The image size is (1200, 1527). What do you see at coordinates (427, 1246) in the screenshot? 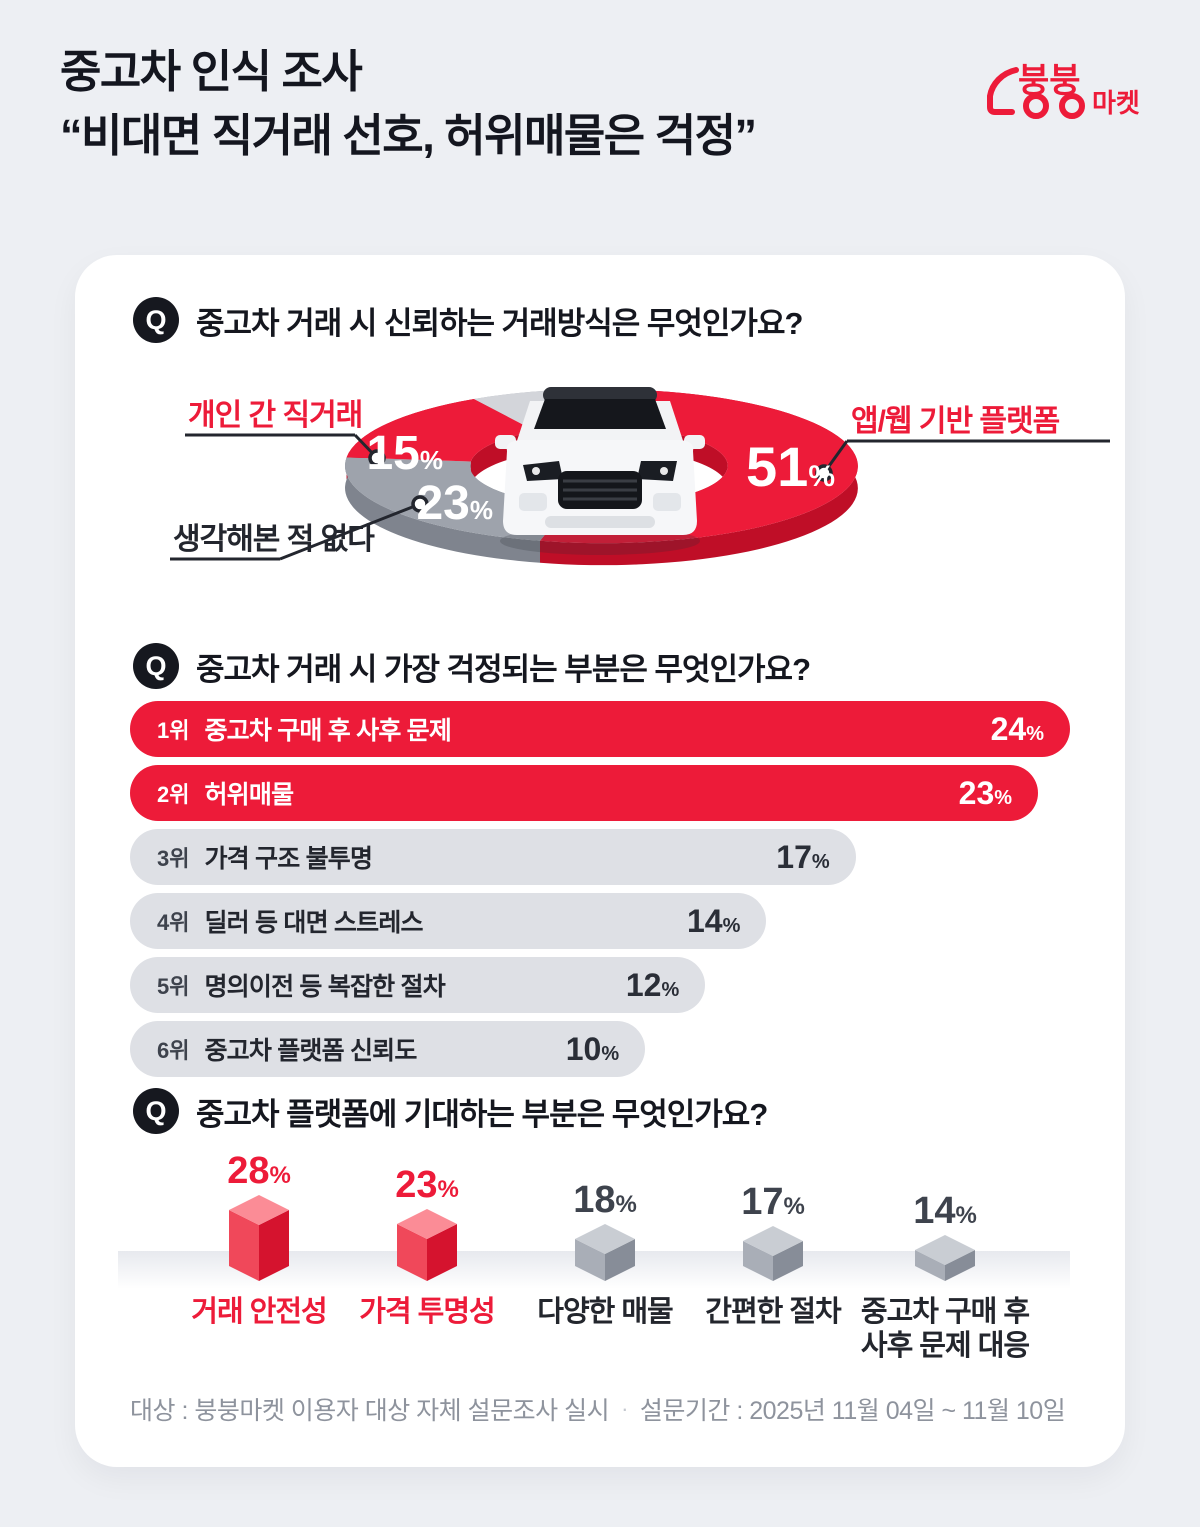
I see `cube-column: 23% 가격 투명성` at bounding box center [427, 1246].